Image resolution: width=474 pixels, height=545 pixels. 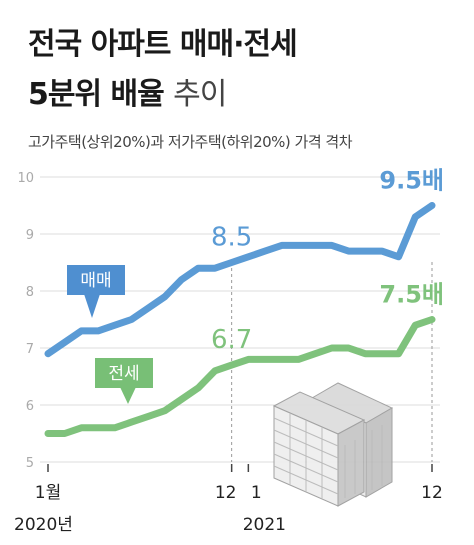 What do you see at coordinates (333, 444) in the screenshot?
I see `apartment-building-icon` at bounding box center [333, 444].